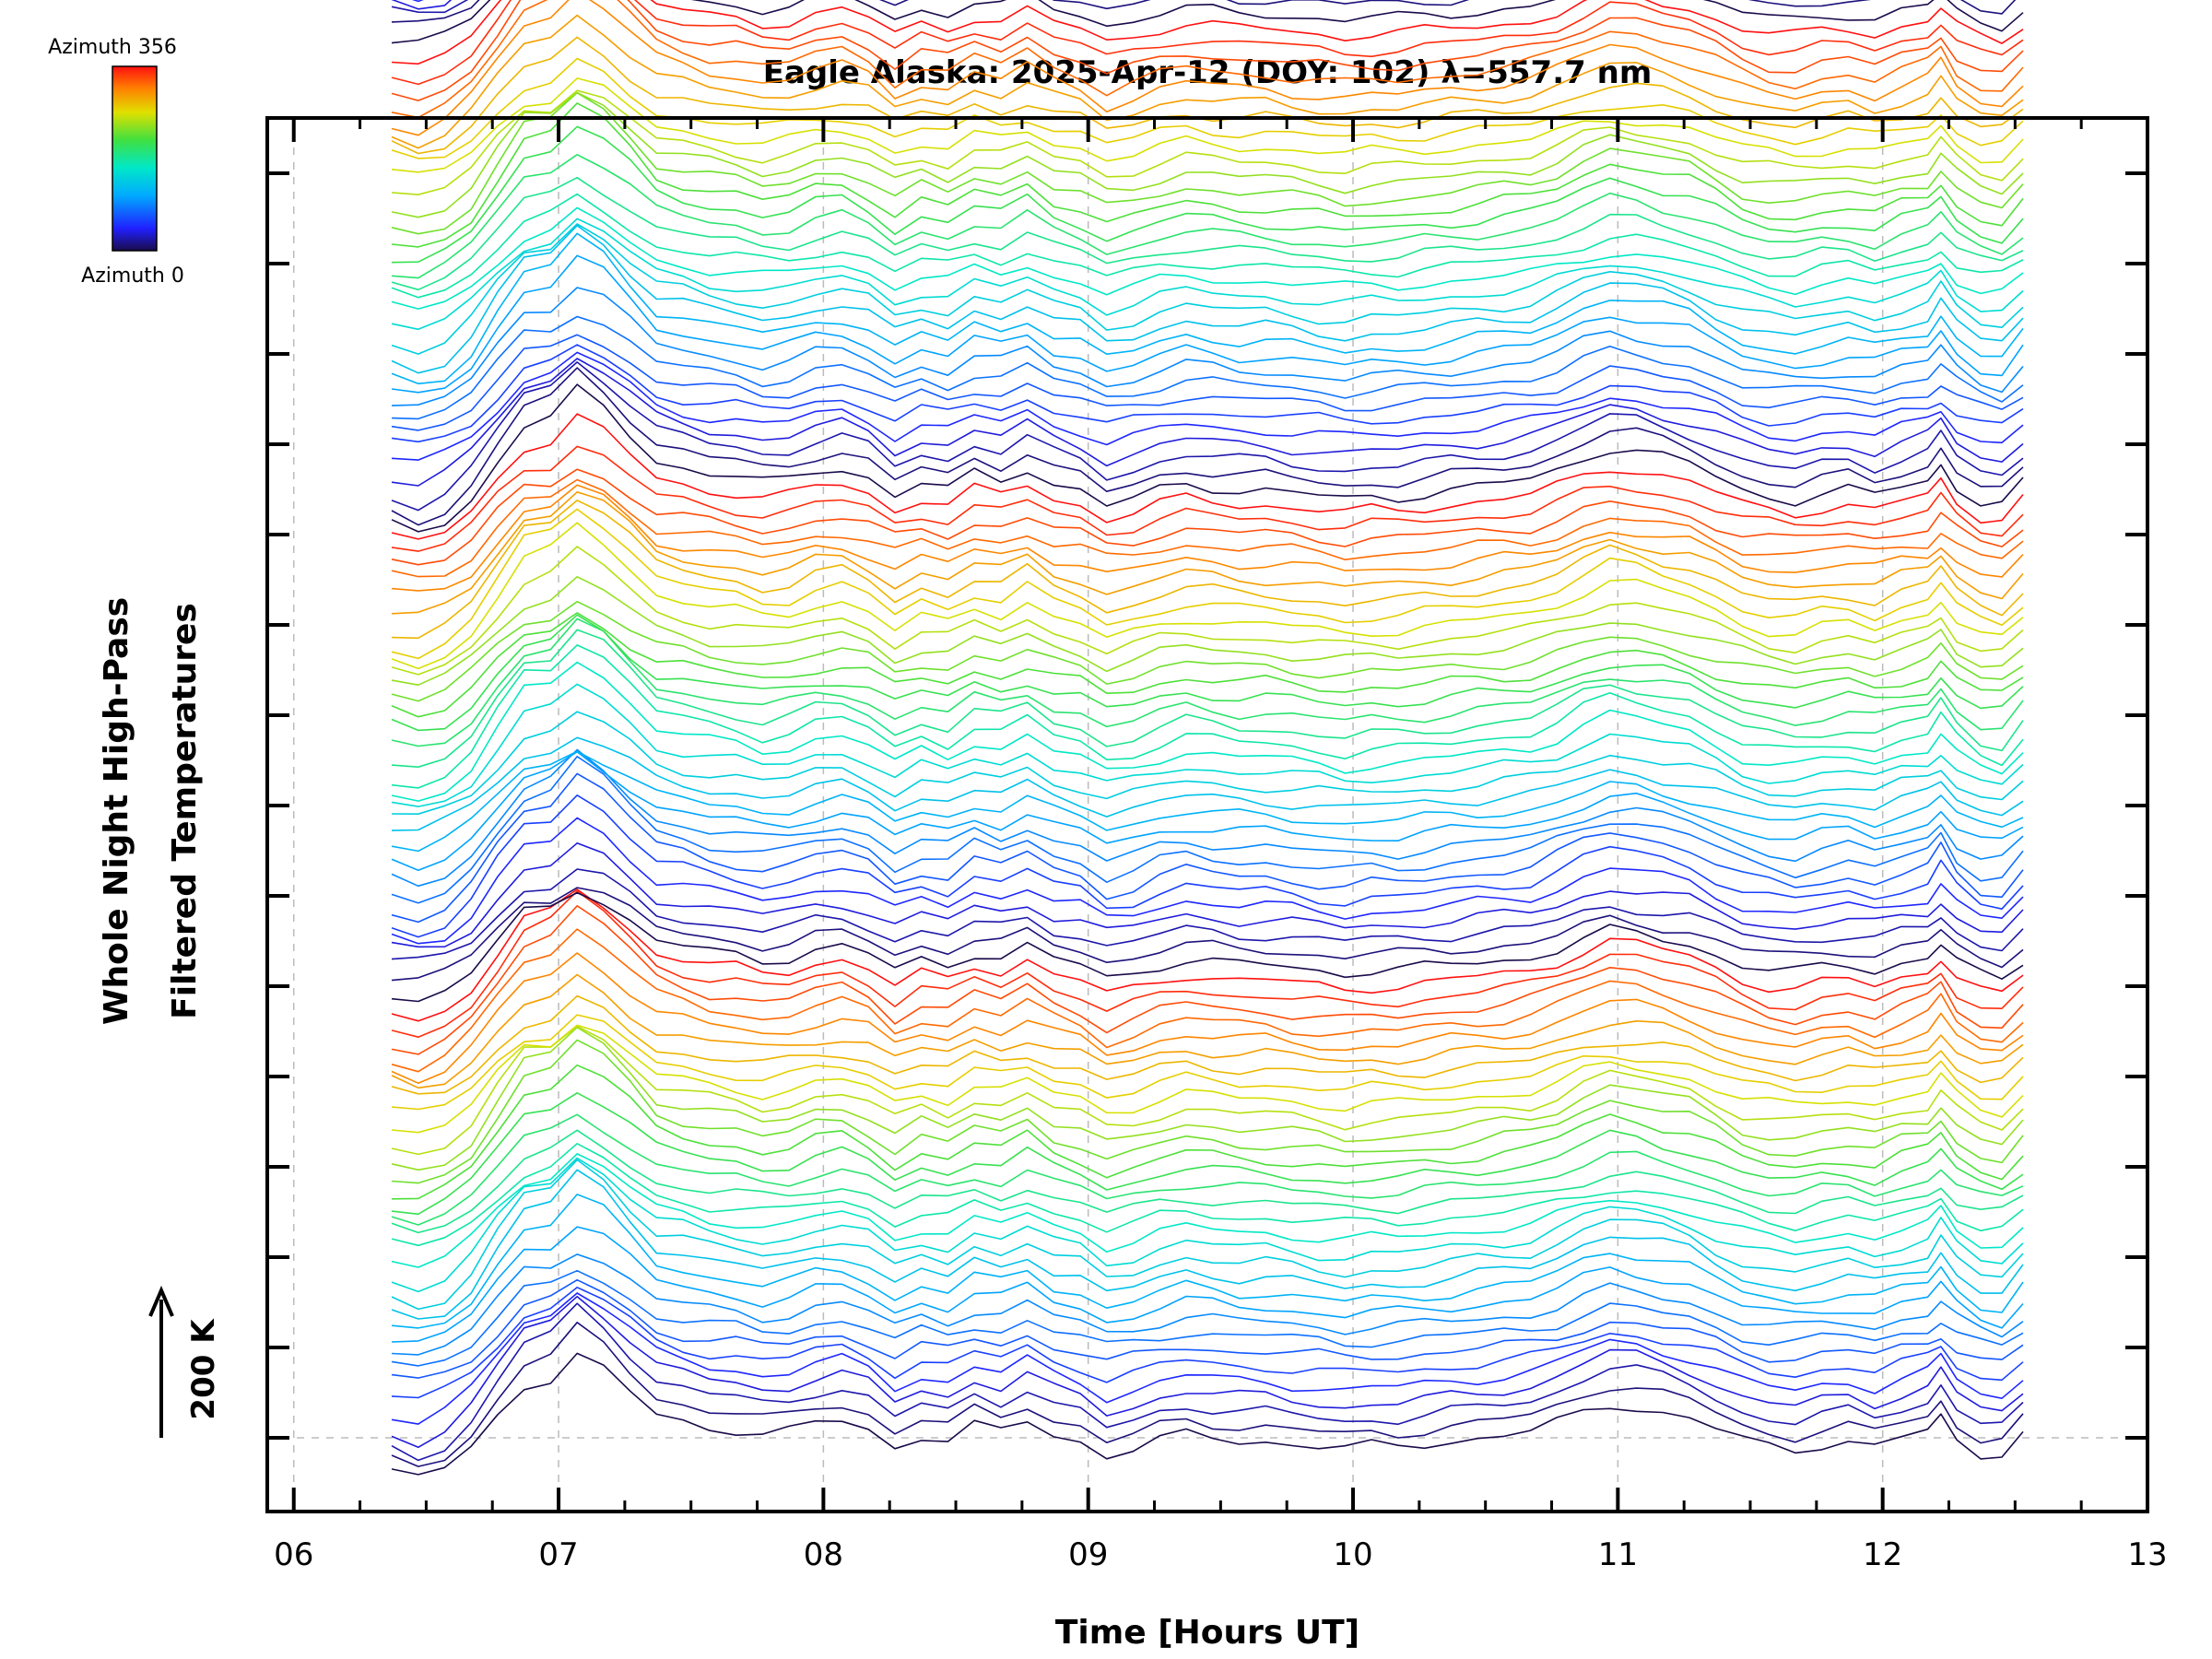 This screenshot has height=1659, width=2212. Describe the element at coordinates (1882, 1554) in the screenshot. I see `x-tick-label: 12` at that location.